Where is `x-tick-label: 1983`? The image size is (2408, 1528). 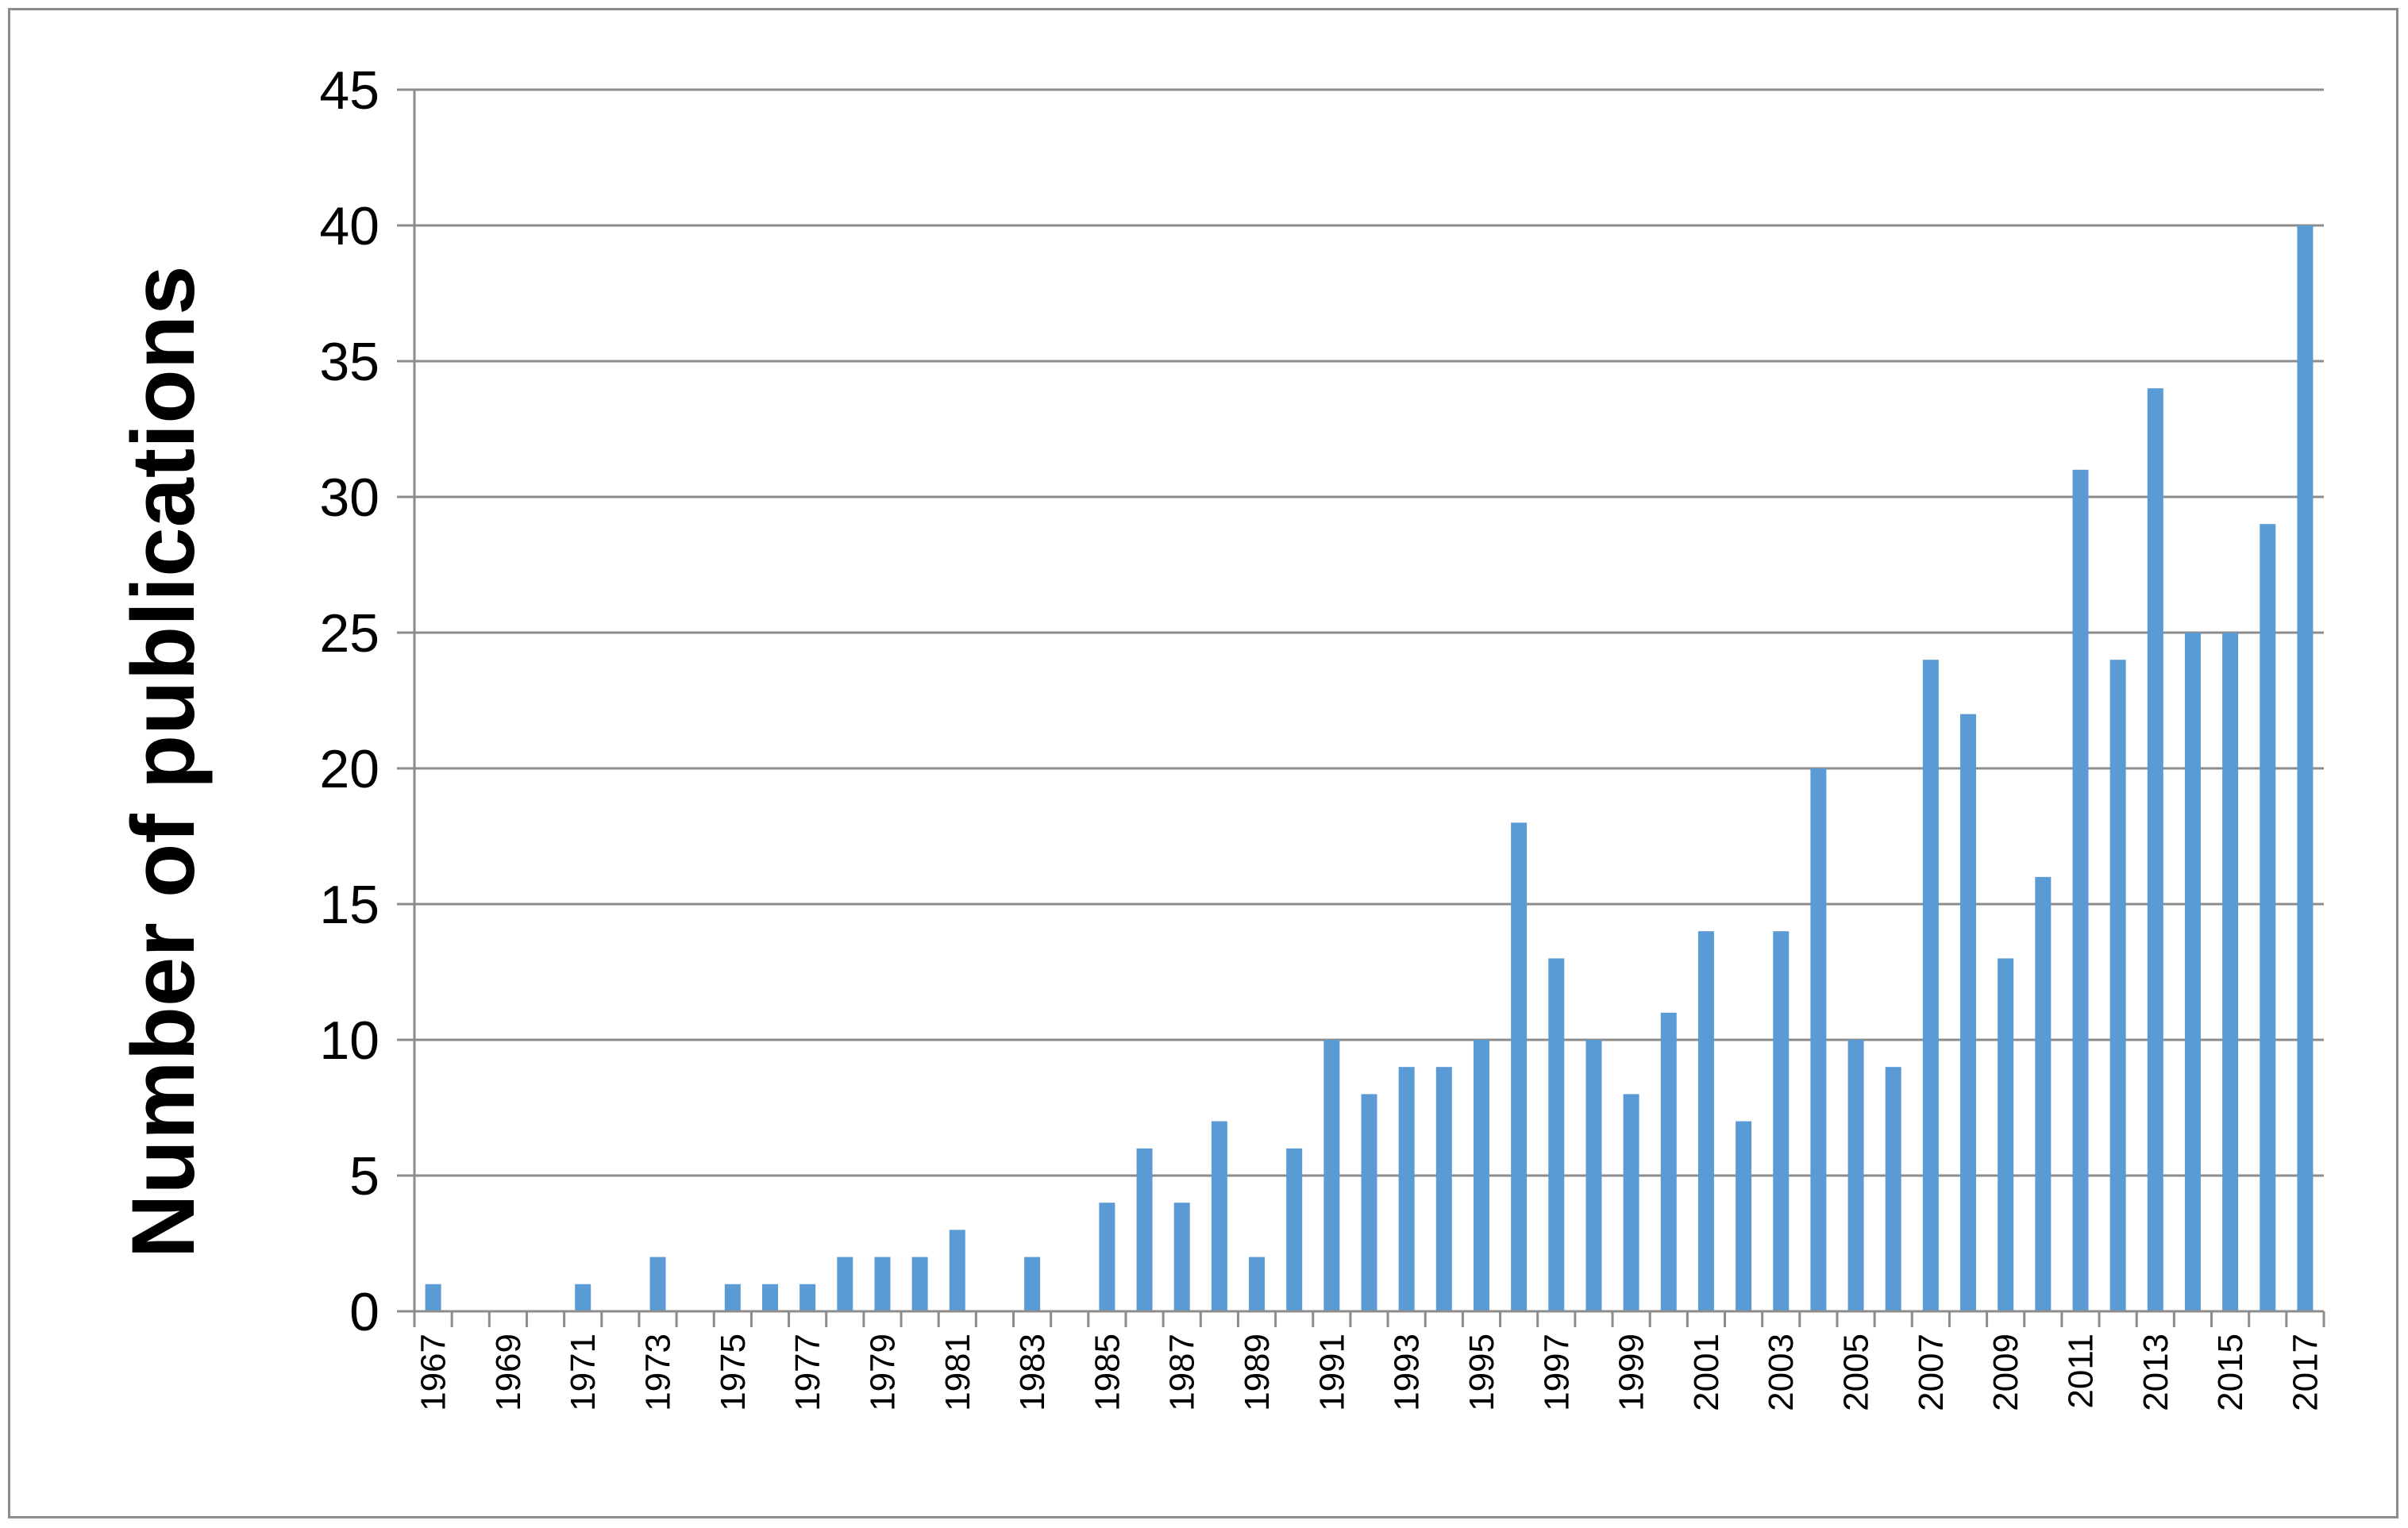 x-tick-label: 1983 is located at coordinates (1032, 1372).